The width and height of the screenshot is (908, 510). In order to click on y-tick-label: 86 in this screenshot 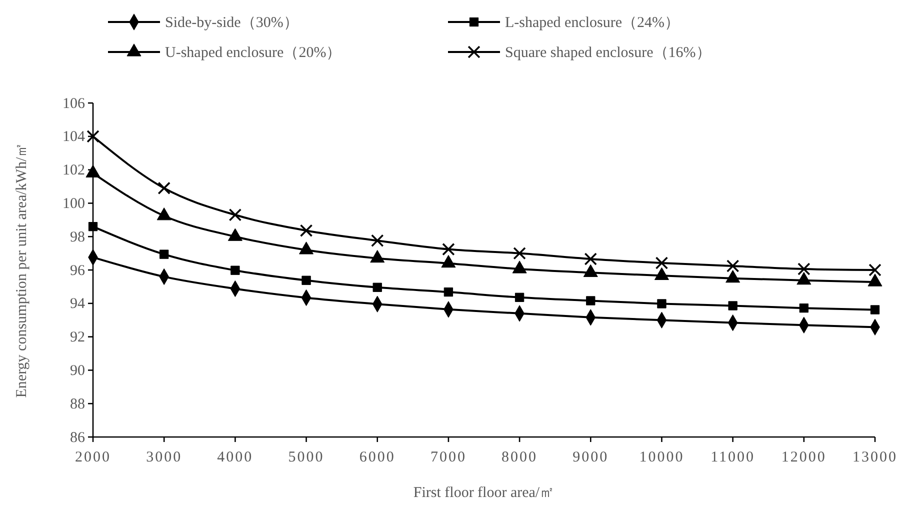, I will do `click(78, 438)`.